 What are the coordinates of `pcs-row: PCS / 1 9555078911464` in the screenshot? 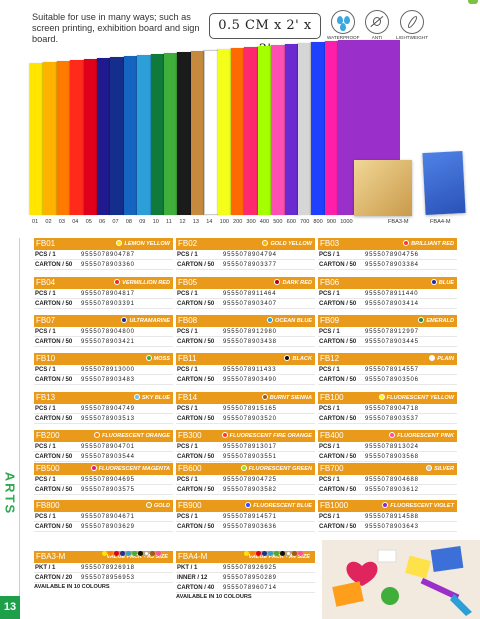 It's located at (245, 294).